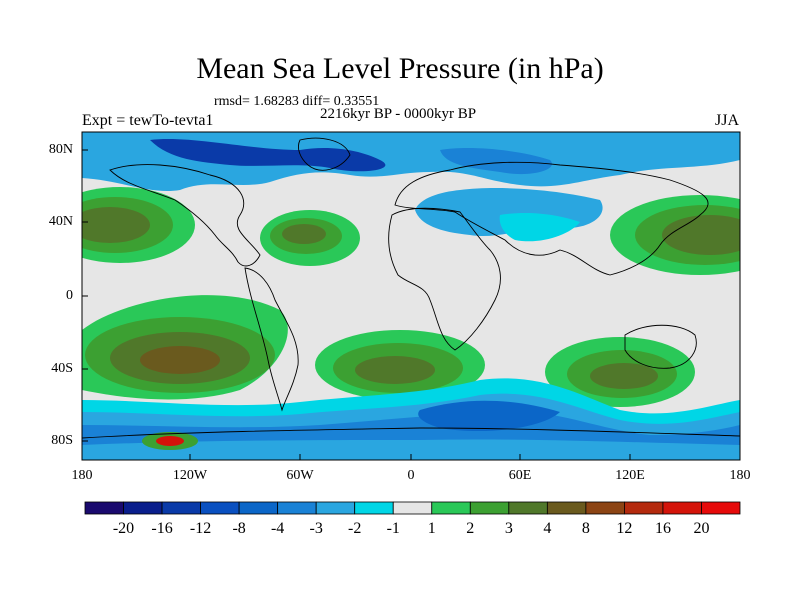 This screenshot has height=600, width=800. Describe the element at coordinates (740, 475) in the screenshot. I see `lon-label-180-east: 180` at that location.